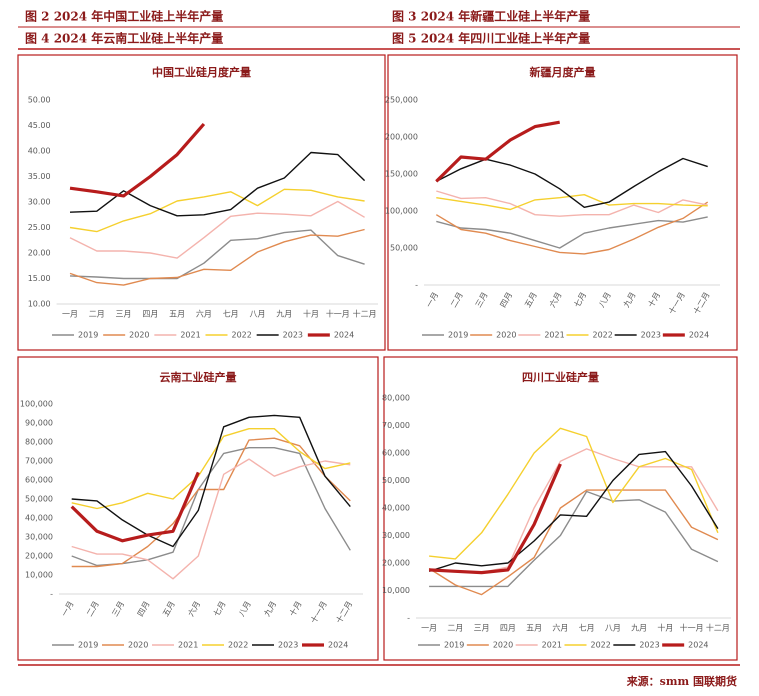 Image resolution: width=759 pixels, height=696 pixels. Describe the element at coordinates (39, 227) in the screenshot. I see `y-tick-label: 25.00` at that location.